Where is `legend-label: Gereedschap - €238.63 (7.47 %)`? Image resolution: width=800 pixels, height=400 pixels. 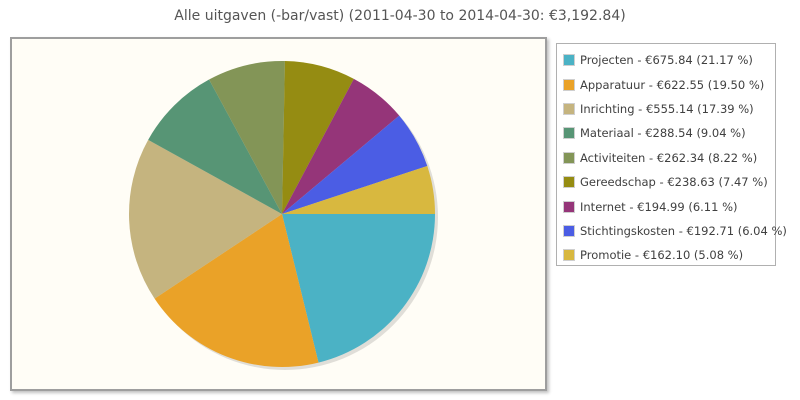 legend-label: Gereedschap - €238.63 (7.47 %) is located at coordinates (674, 182).